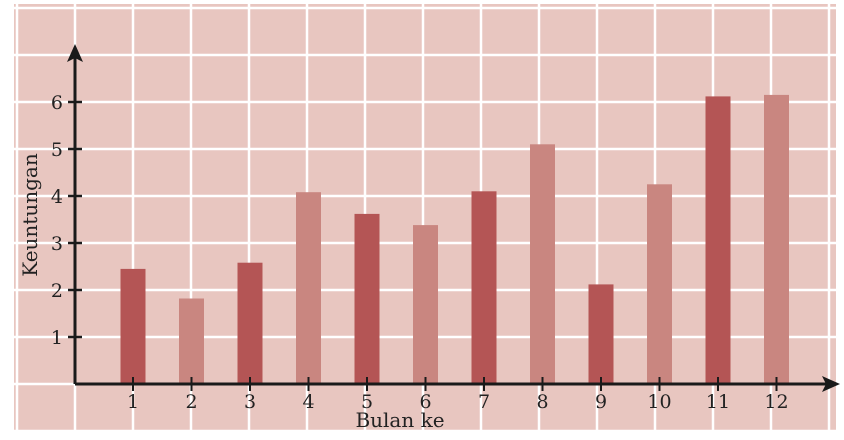 The width and height of the screenshot is (844, 440). What do you see at coordinates (133, 402) in the screenshot?
I see `x-tick-label: 1` at bounding box center [133, 402].